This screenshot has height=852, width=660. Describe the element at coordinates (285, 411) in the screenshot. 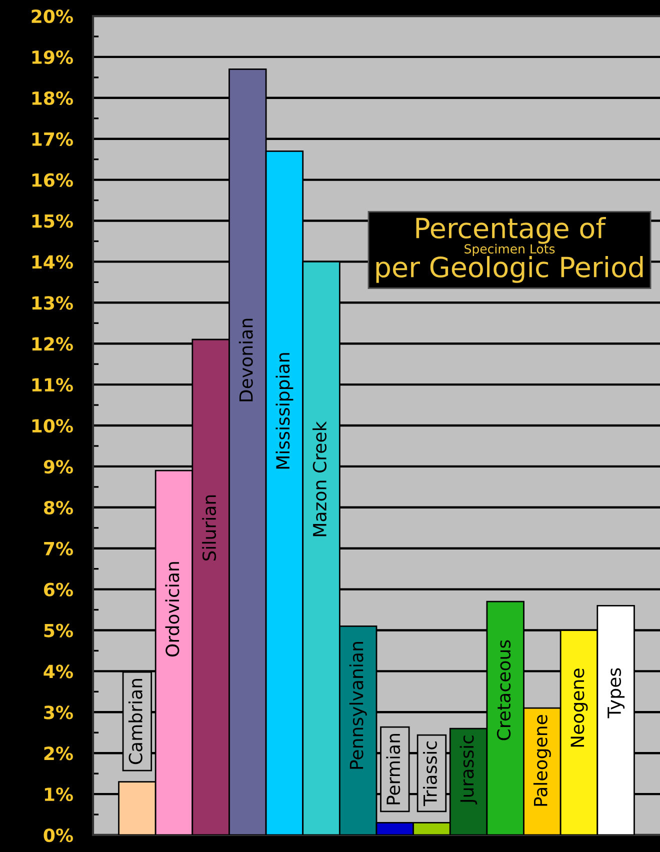

I see `x-tick-label: Mississippian` at that location.